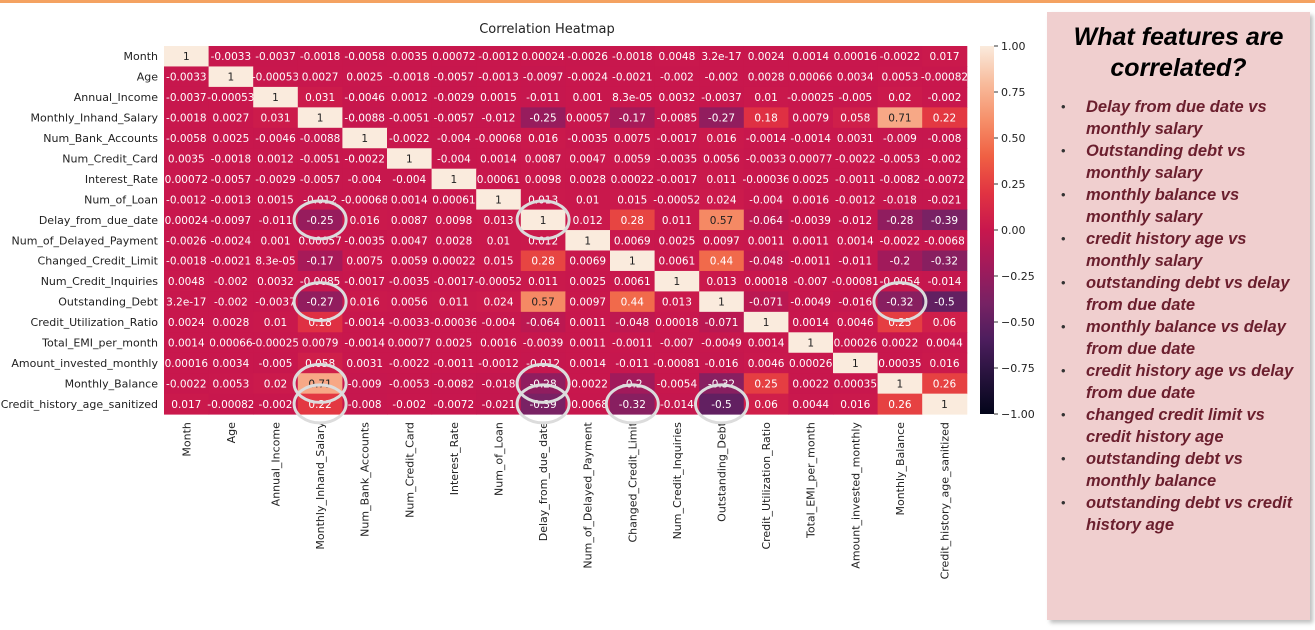 The image size is (1315, 630). What do you see at coordinates (632, 200) in the screenshot?
I see `cell-value-label: 0.015` at bounding box center [632, 200].